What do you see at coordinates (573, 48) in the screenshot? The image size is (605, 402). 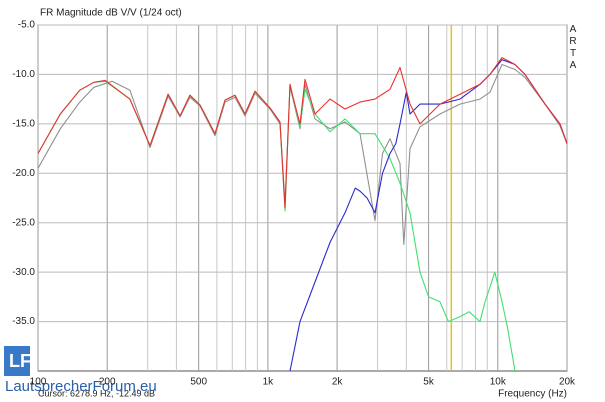 I see `side-label: ARTA` at bounding box center [573, 48].